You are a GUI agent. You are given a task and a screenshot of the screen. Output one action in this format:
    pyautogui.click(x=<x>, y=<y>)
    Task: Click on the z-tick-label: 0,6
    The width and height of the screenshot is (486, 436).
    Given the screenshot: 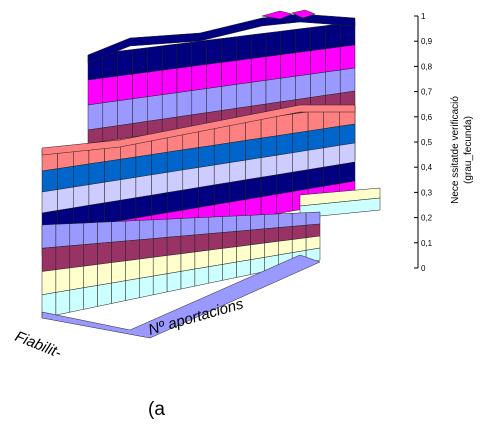 What is the action you would take?
    pyautogui.click(x=427, y=117)
    